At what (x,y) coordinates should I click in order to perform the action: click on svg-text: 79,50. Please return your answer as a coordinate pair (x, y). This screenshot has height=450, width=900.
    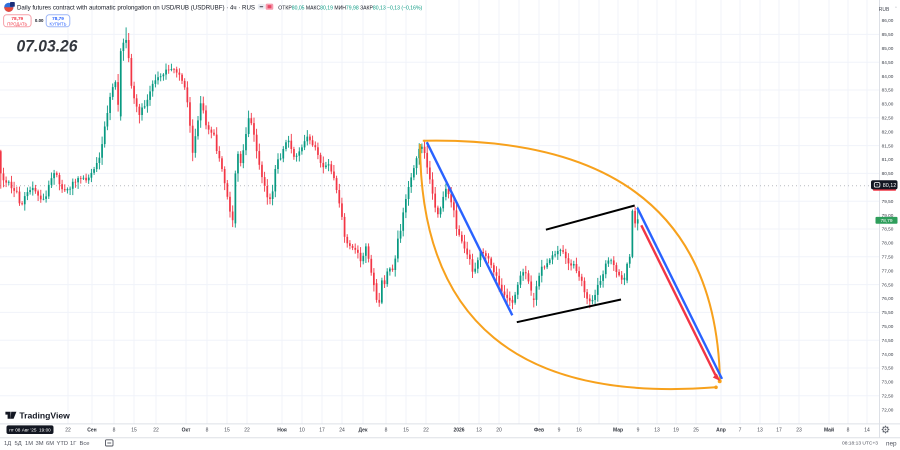
    Looking at the image, I should click on (888, 201).